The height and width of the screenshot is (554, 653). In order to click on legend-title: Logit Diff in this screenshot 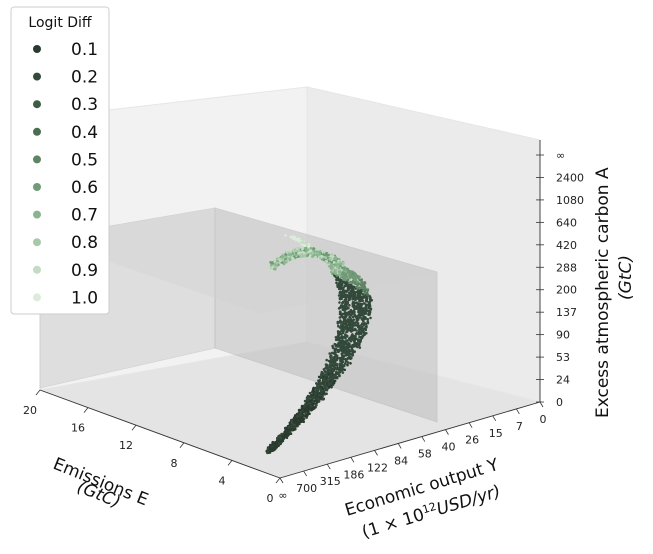, I will do `click(60, 23)`.